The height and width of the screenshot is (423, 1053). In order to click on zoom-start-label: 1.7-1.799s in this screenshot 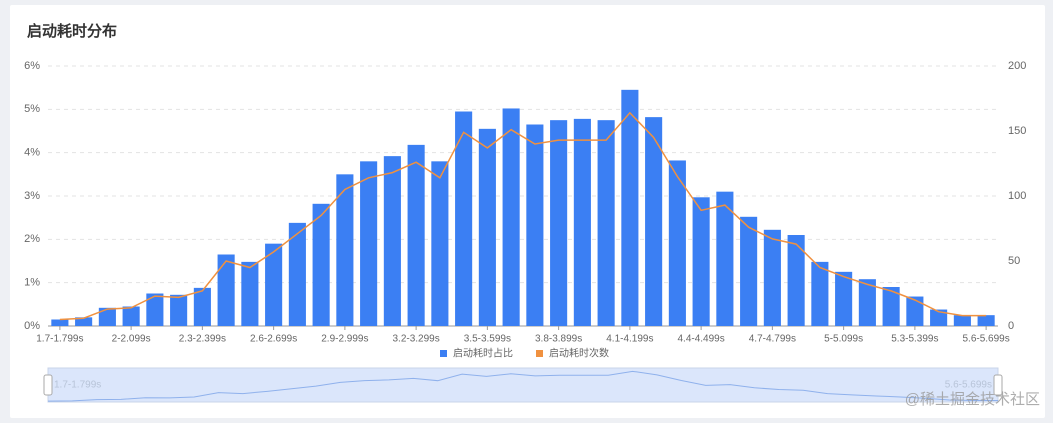, I will do `click(77, 385)`.